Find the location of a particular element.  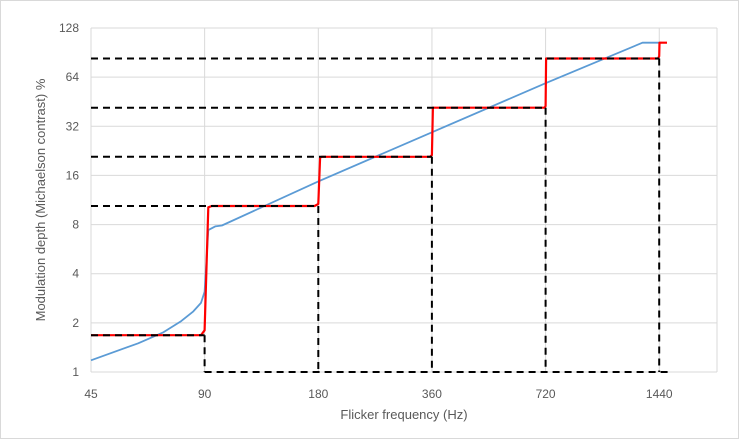

y-tick-label: 8 is located at coordinates (75, 225).